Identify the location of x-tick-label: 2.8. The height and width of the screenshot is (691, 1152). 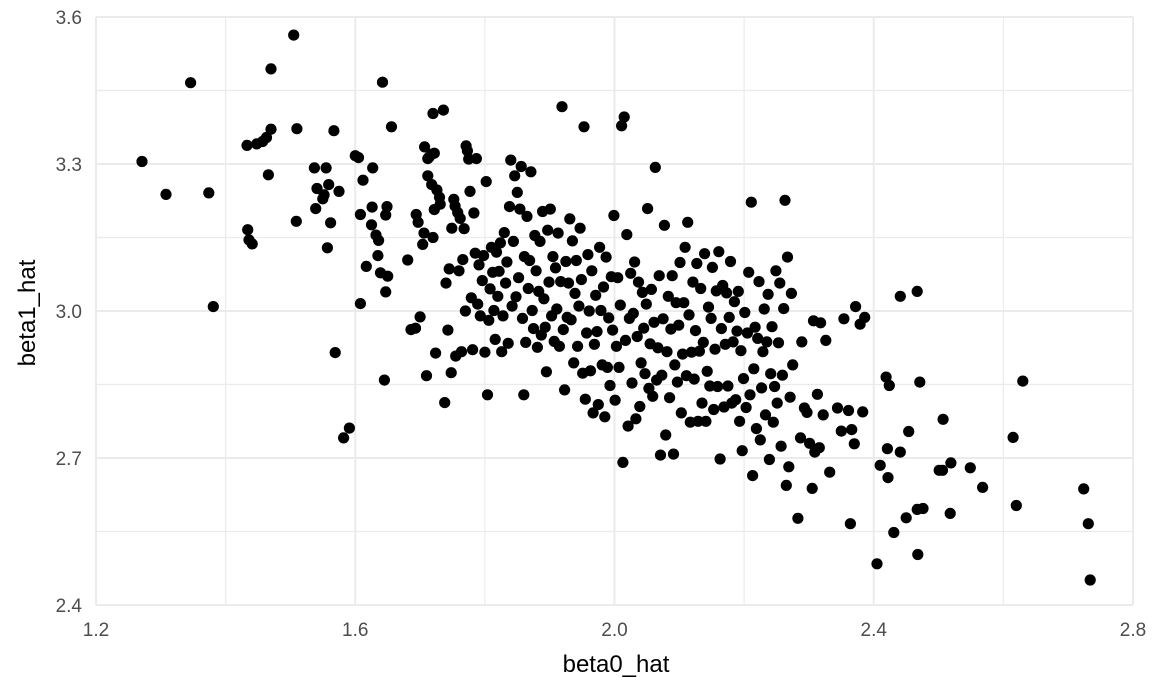
(1133, 630).